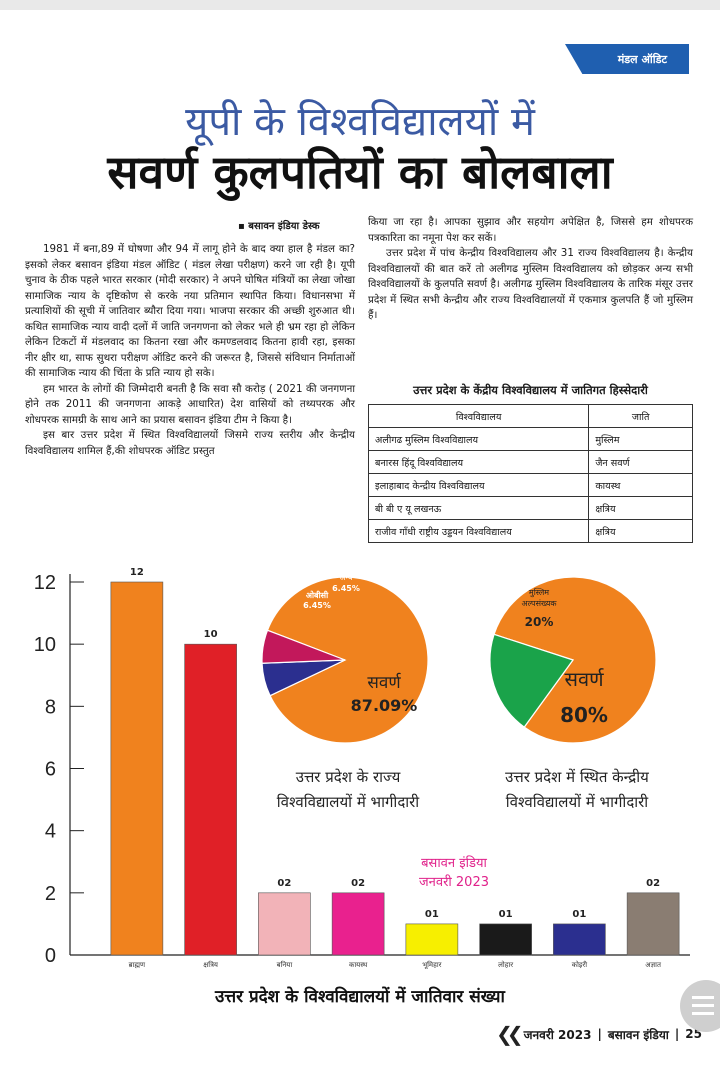 The height and width of the screenshot is (1082, 720). Describe the element at coordinates (557, 1034) in the screenshot. I see `footer-date: जनवरी 2023` at that location.